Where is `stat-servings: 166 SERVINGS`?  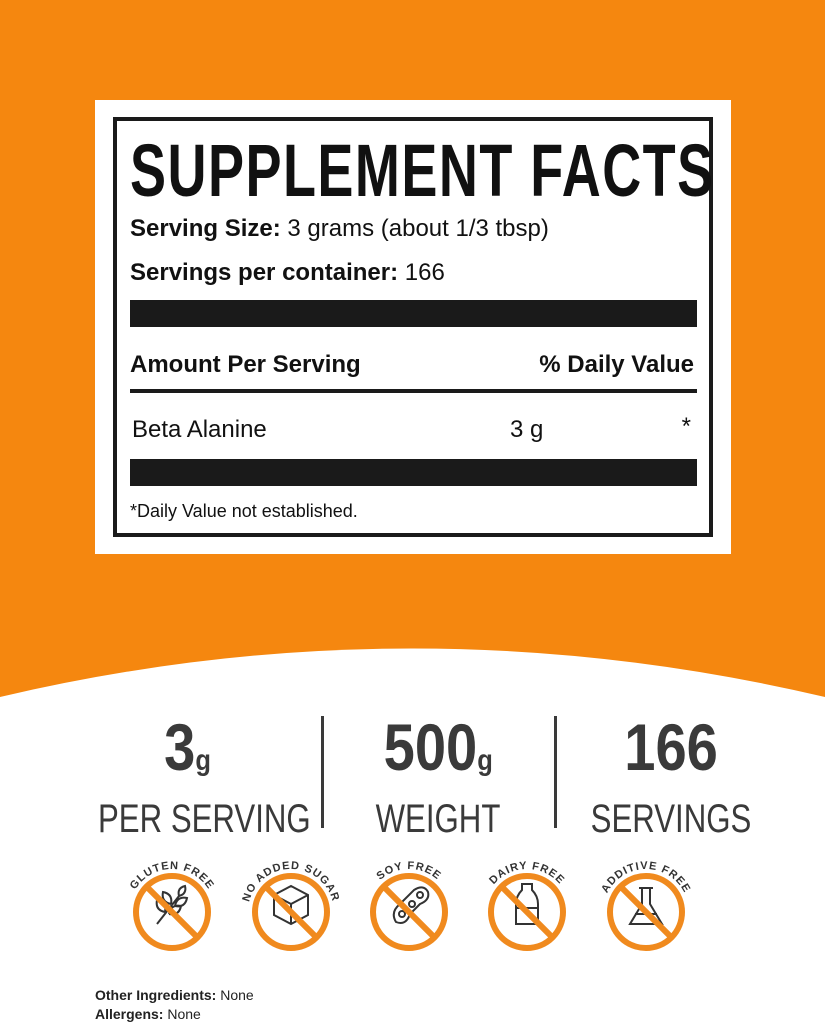
stat-servings: 166 SERVINGS is located at coordinates (671, 775).